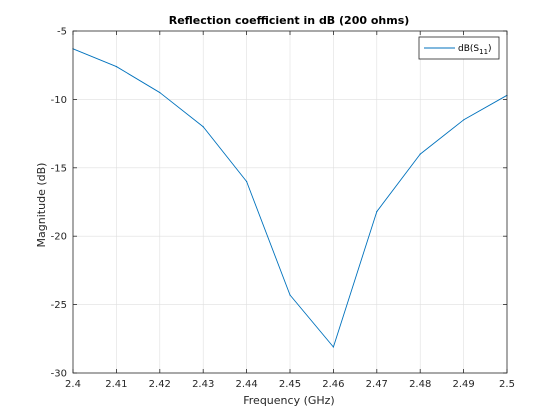 This screenshot has width=560, height=420. What do you see at coordinates (116, 384) in the screenshot?
I see `x-tick-label: 2.41` at bounding box center [116, 384].